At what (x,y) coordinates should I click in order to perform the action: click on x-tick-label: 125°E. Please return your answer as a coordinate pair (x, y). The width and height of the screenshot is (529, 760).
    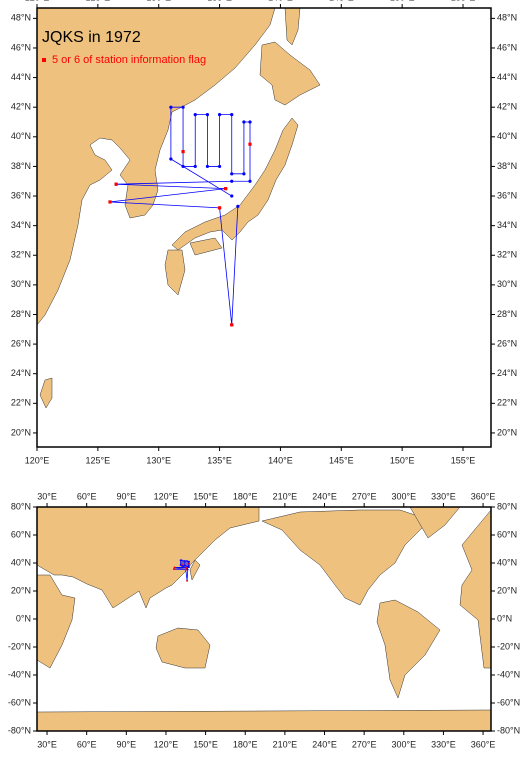
    Looking at the image, I should click on (98, 460).